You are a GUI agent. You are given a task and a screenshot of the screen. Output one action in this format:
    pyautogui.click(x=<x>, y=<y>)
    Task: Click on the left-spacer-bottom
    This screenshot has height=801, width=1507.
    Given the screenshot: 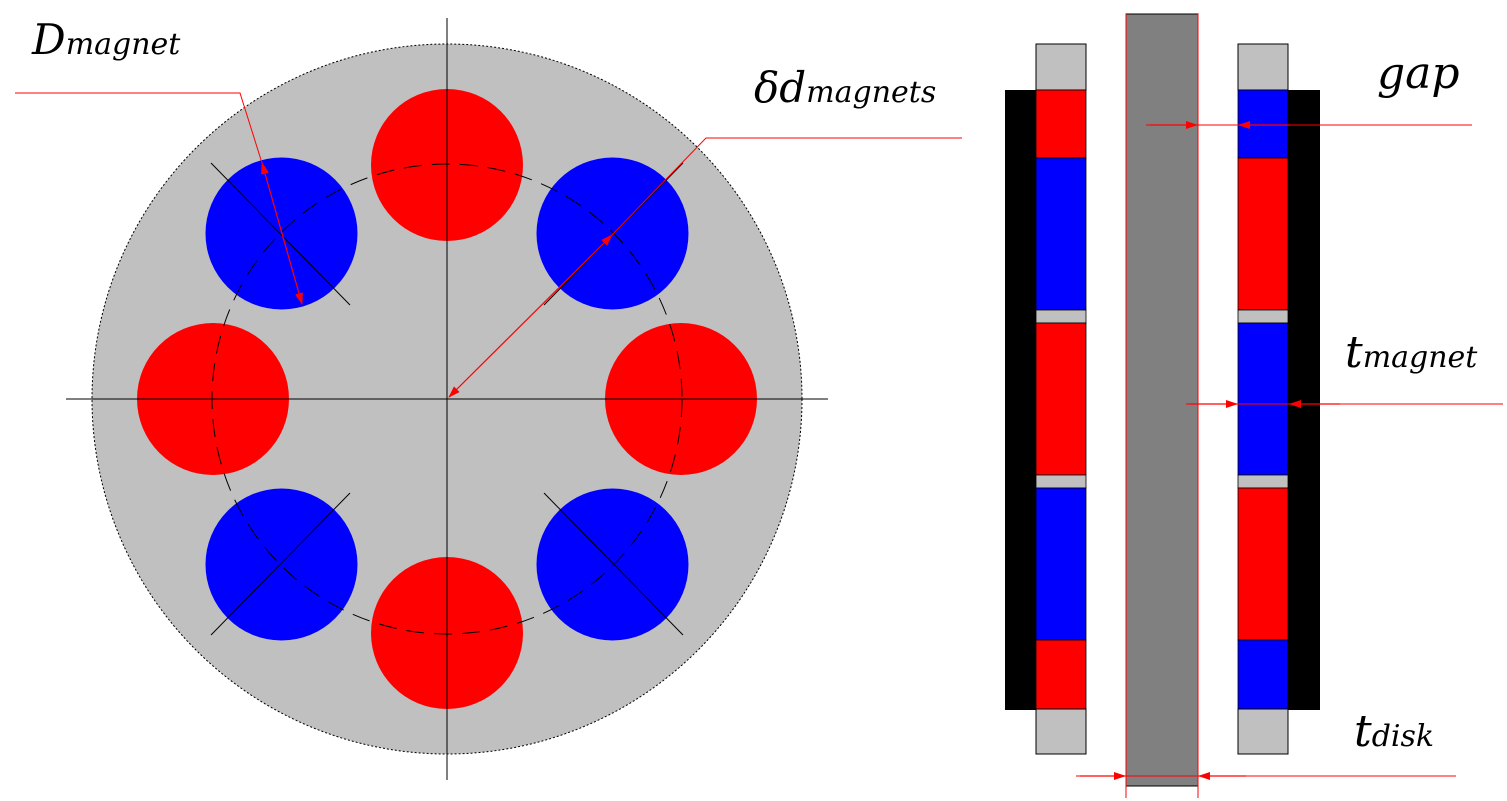 What is the action you would take?
    pyautogui.click(x=1061, y=731)
    